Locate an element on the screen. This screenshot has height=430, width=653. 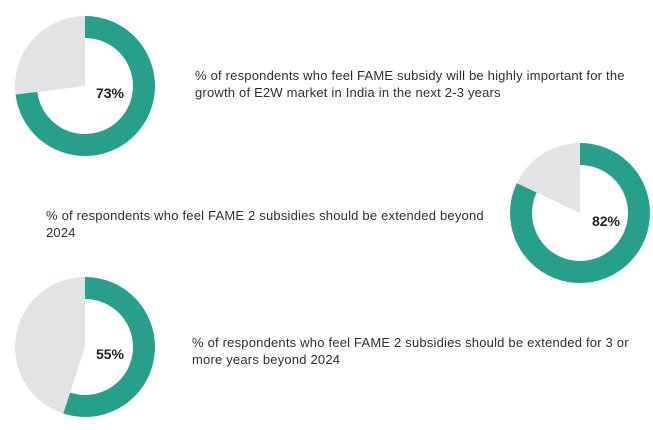
donut-value-label: 82% is located at coordinates (606, 221).